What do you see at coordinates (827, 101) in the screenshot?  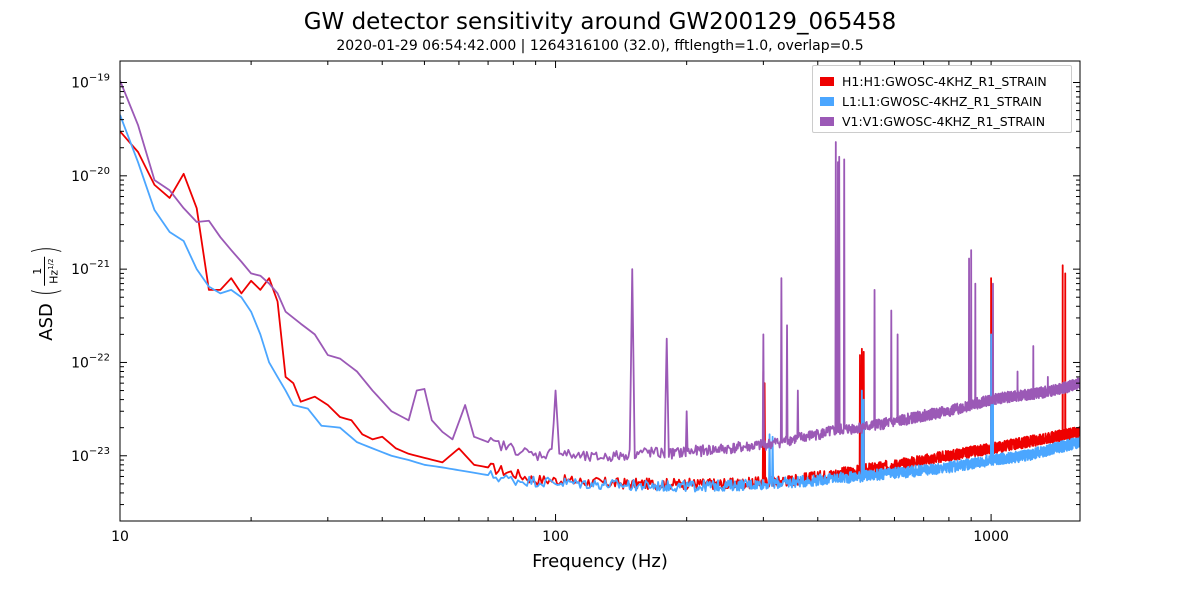 I see `legend-swatch-l1` at bounding box center [827, 101].